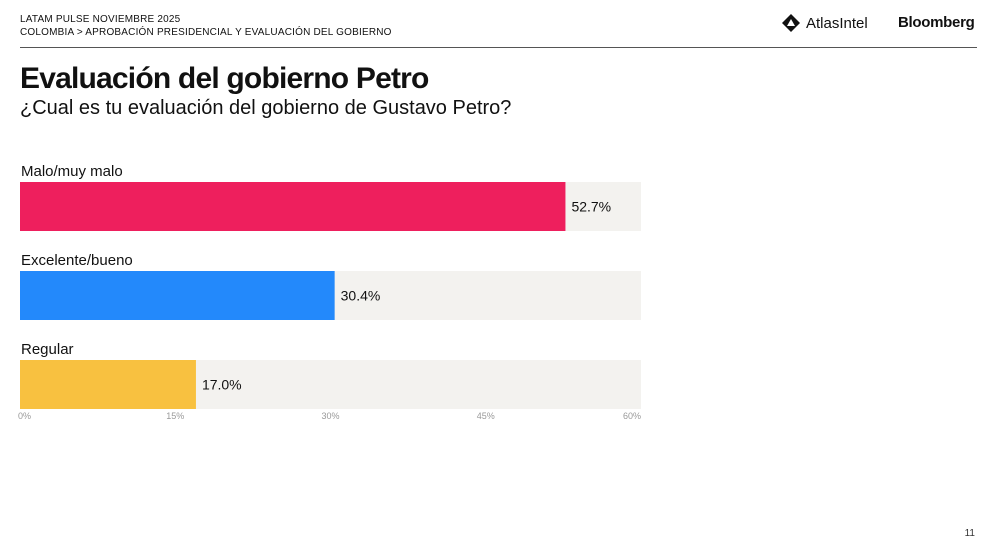  I want to click on chart-title: Evaluación del gobierno Petro, so click(224, 78).